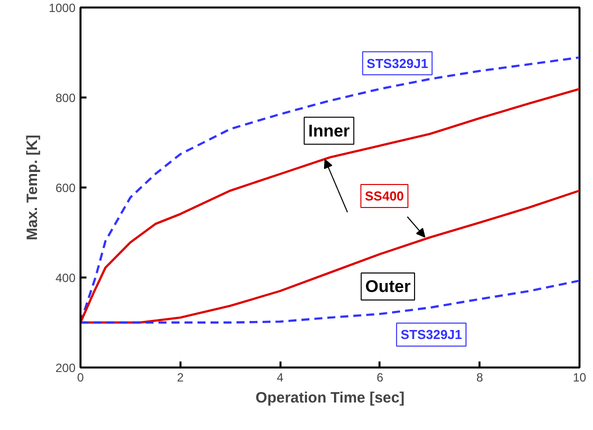 Image resolution: width=593 pixels, height=430 pixels. Describe the element at coordinates (388, 286) in the screenshot. I see `annotation: Outer` at that location.